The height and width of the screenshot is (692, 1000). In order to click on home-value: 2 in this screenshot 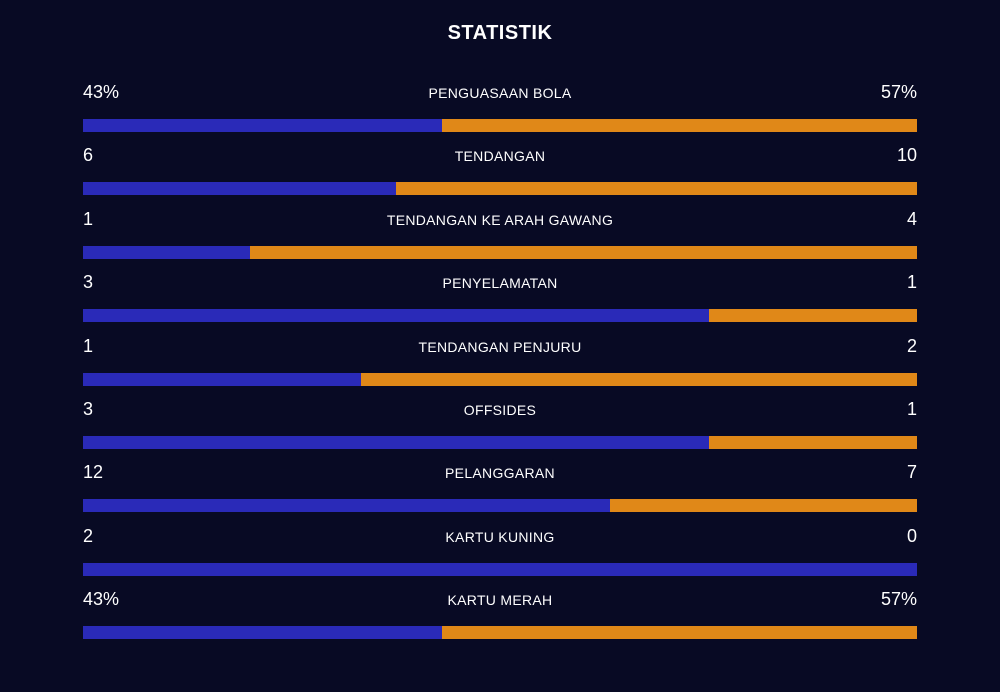, I will do `click(88, 535)`.